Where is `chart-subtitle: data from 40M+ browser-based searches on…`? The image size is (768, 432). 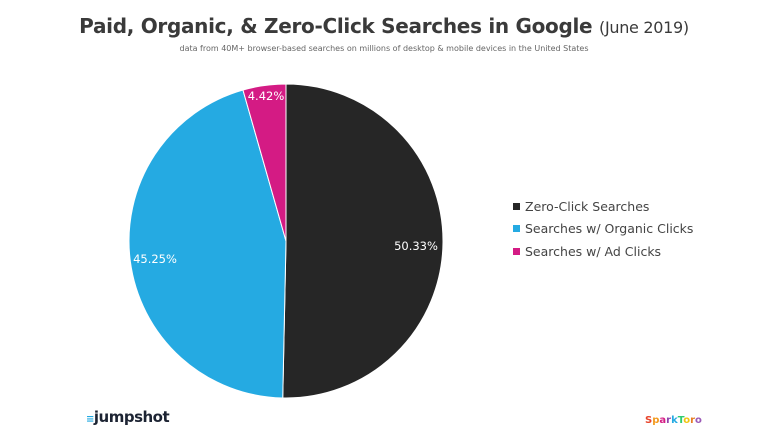
chart-subtitle: data from 40M+ browser-based searches on… is located at coordinates (384, 48).